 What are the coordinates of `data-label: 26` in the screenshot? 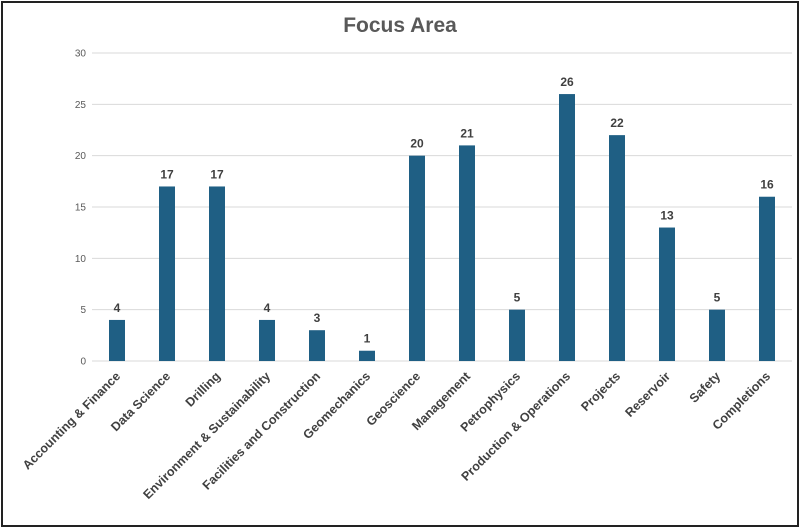 It's located at (567, 82).